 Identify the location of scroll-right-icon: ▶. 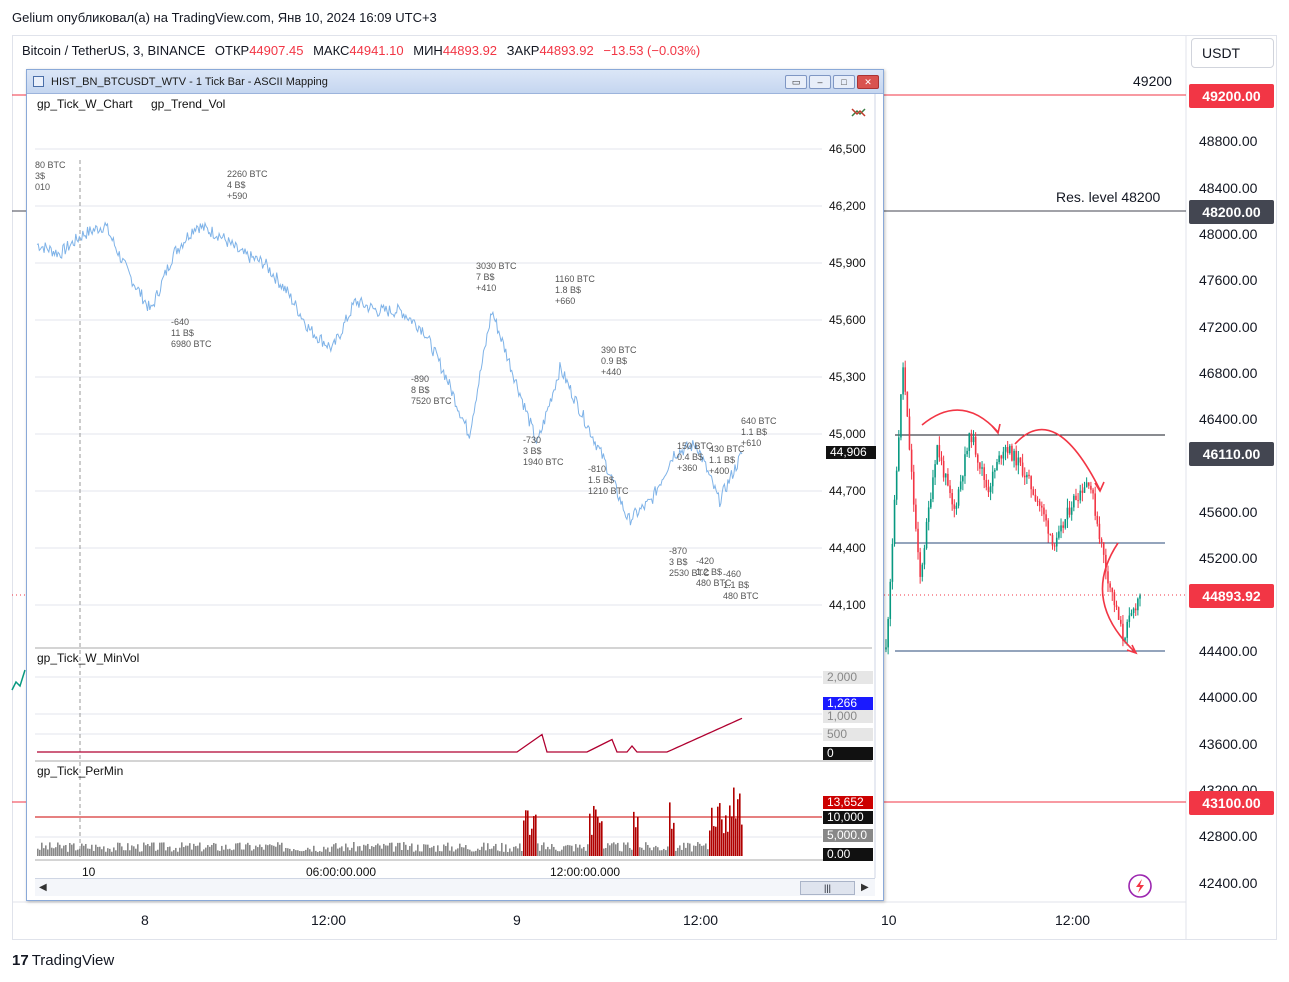
(865, 887).